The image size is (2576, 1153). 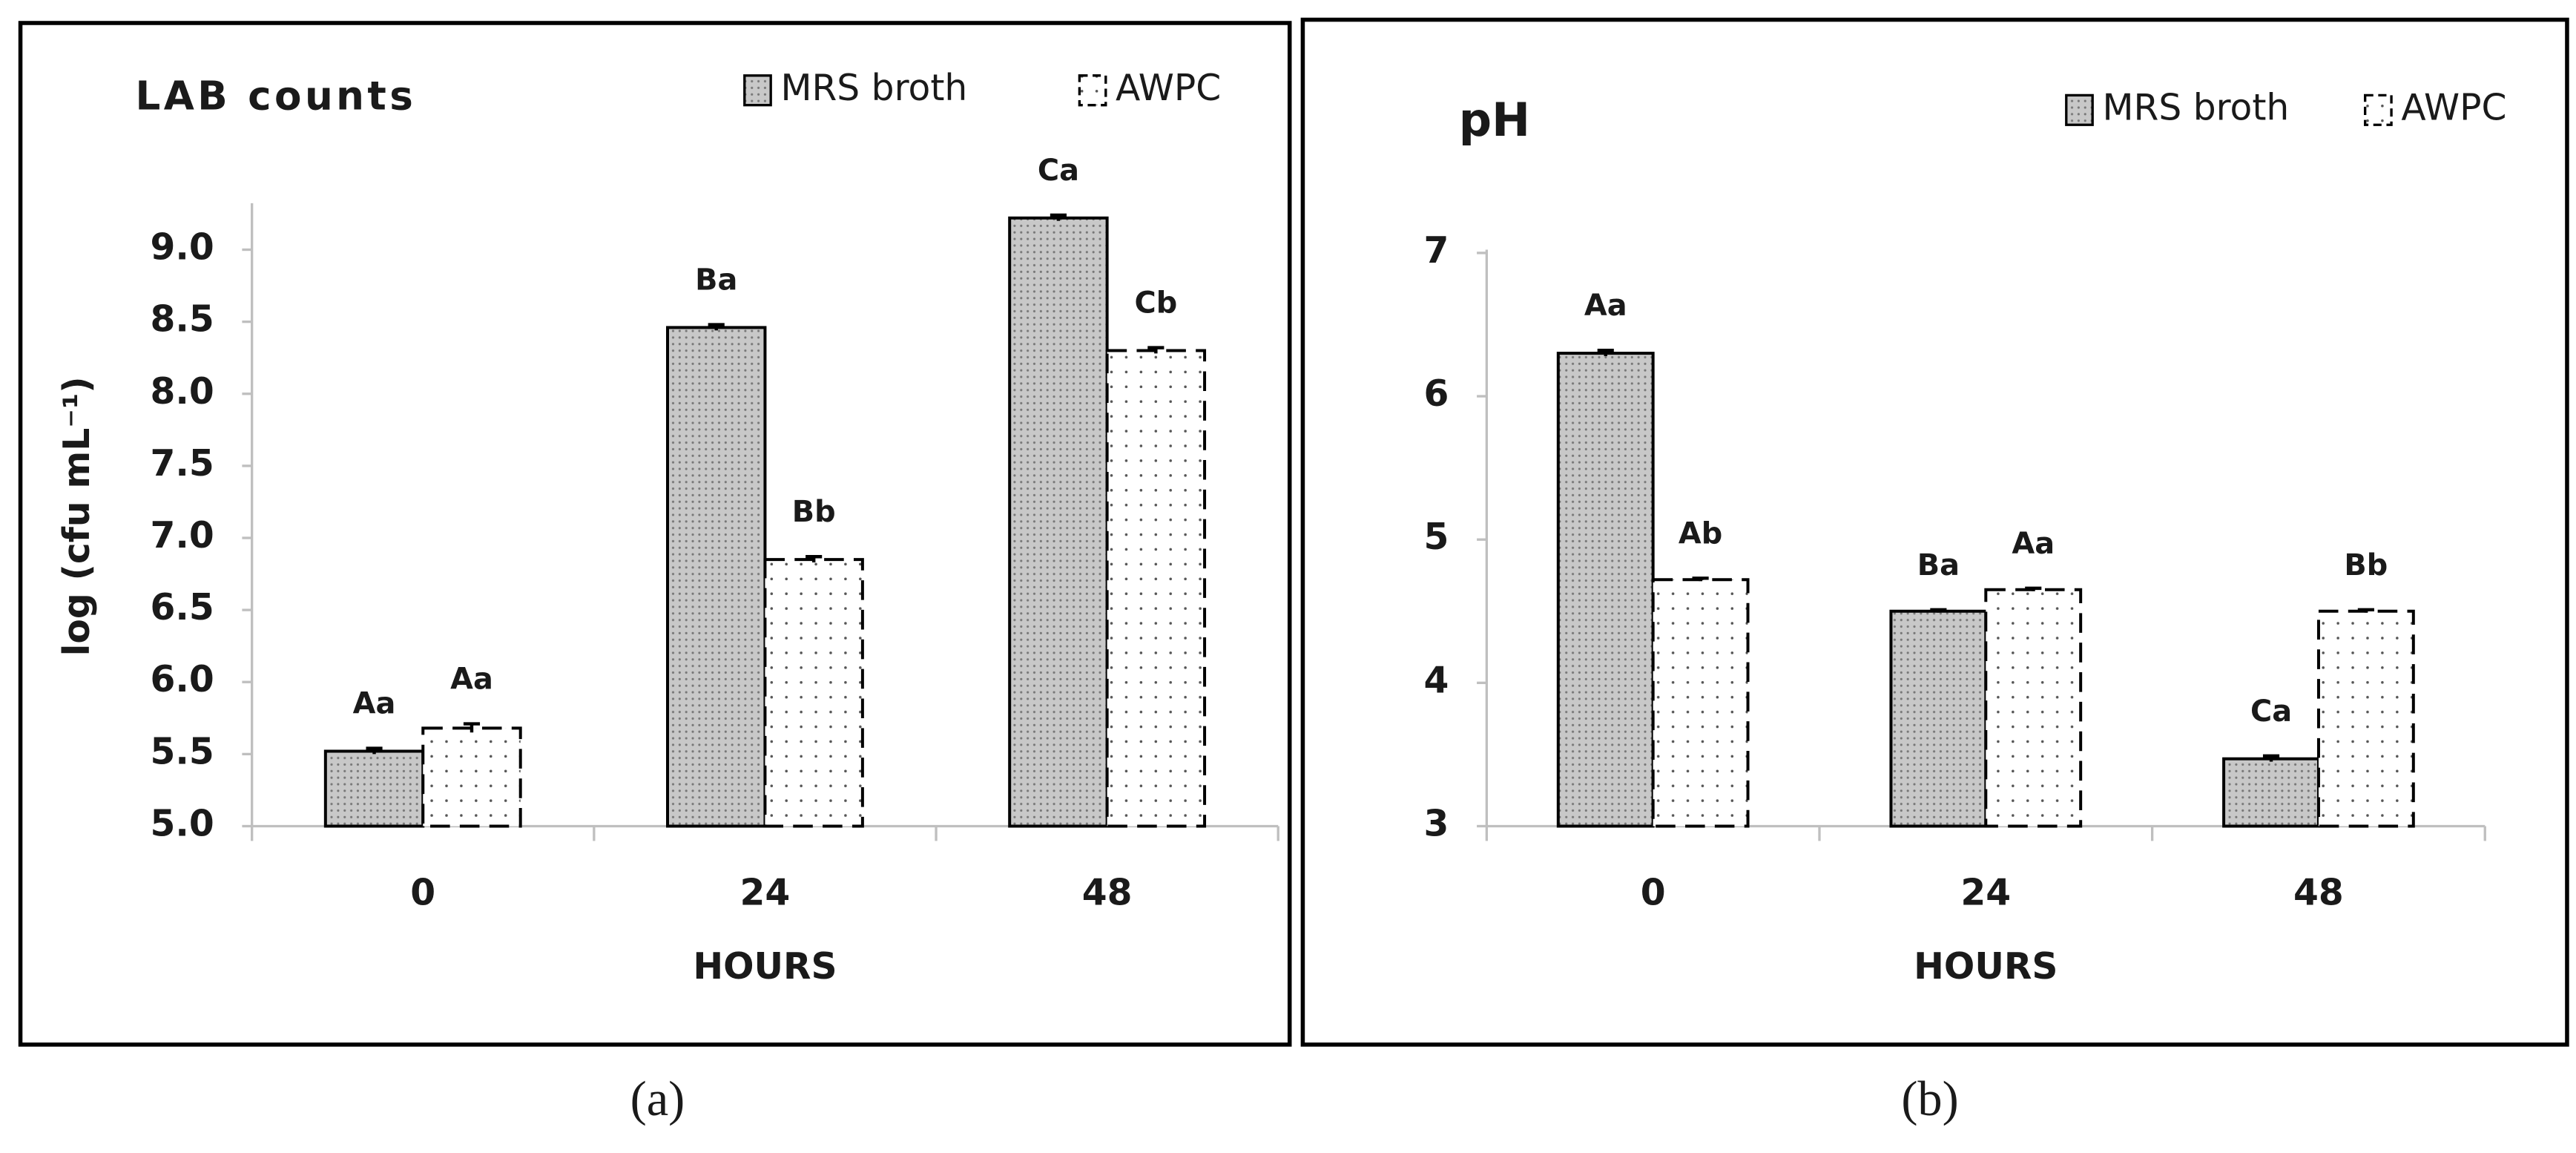 What do you see at coordinates (1495, 120) in the screenshot?
I see `chart-title: pH` at bounding box center [1495, 120].